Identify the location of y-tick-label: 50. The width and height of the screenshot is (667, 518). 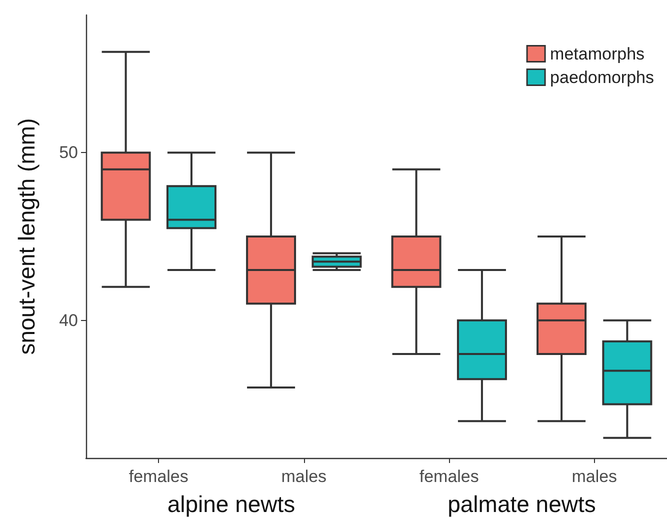
(68, 152).